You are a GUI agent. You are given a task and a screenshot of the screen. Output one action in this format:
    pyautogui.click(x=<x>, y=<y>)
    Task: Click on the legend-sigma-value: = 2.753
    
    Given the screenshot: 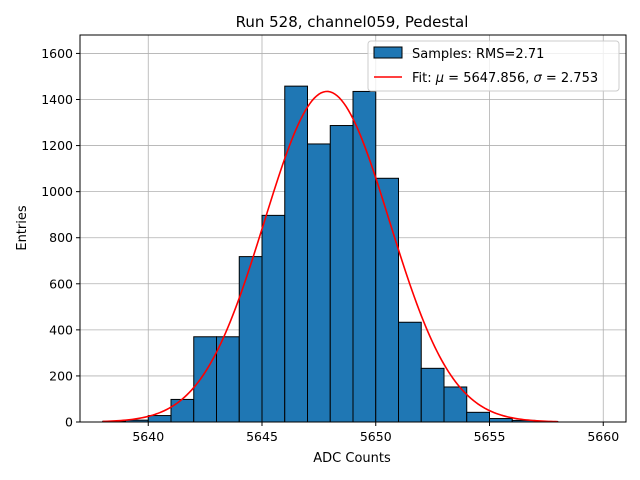 What is the action you would take?
    pyautogui.click(x=570, y=78)
    